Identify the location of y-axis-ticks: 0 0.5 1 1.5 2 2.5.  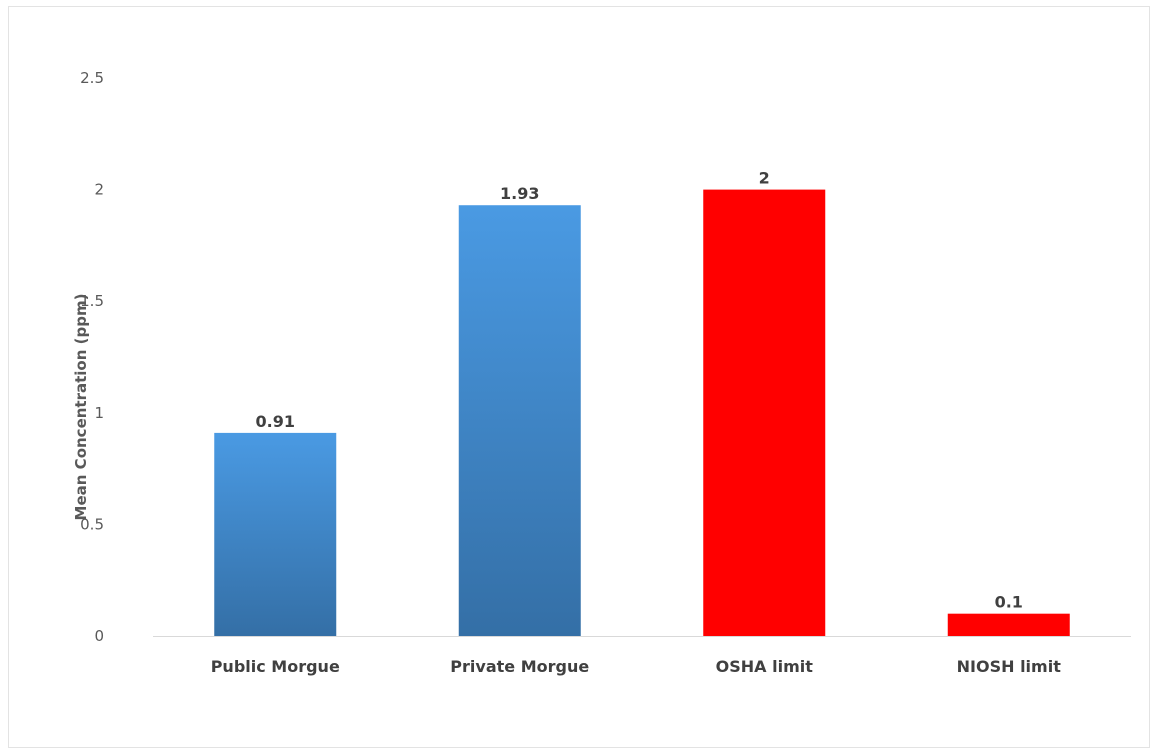
(92, 357).